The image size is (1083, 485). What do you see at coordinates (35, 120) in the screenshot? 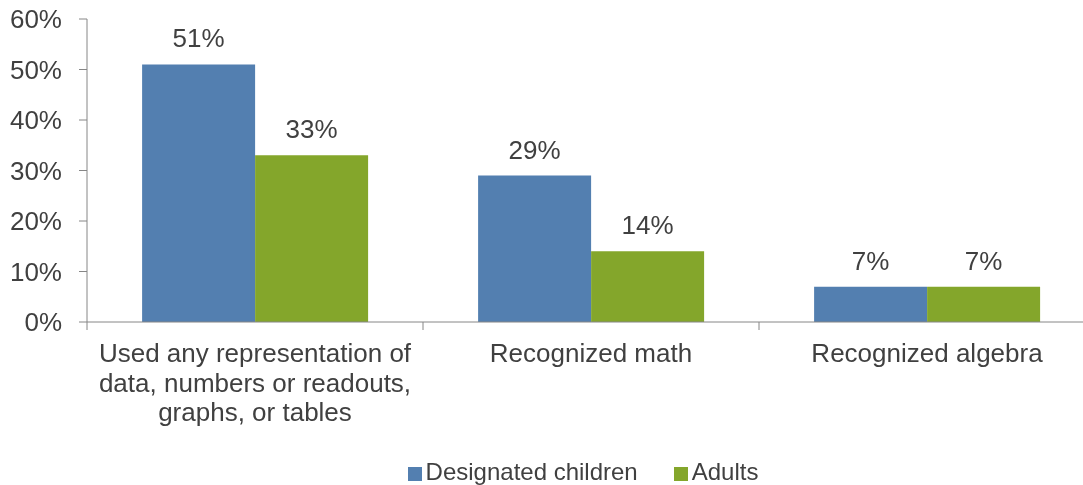
I see `y-tick-label: 40%` at bounding box center [35, 120].